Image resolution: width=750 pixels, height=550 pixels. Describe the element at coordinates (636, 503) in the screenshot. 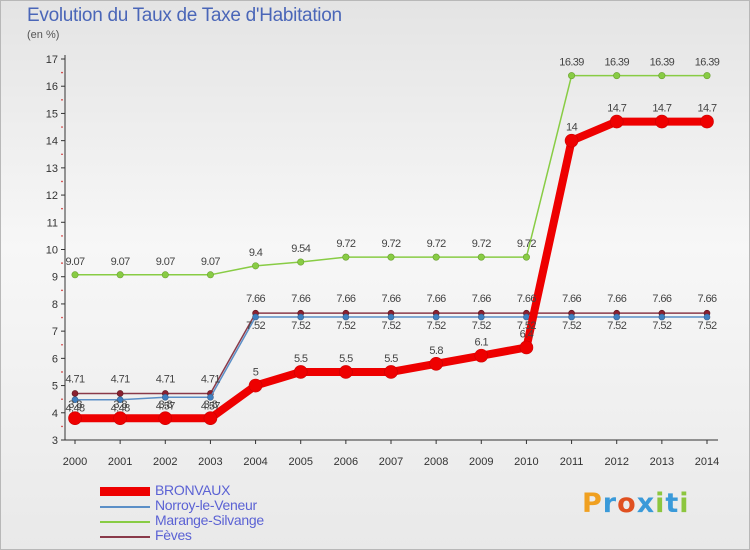

I see `proxiti-logo: Proxiti` at that location.